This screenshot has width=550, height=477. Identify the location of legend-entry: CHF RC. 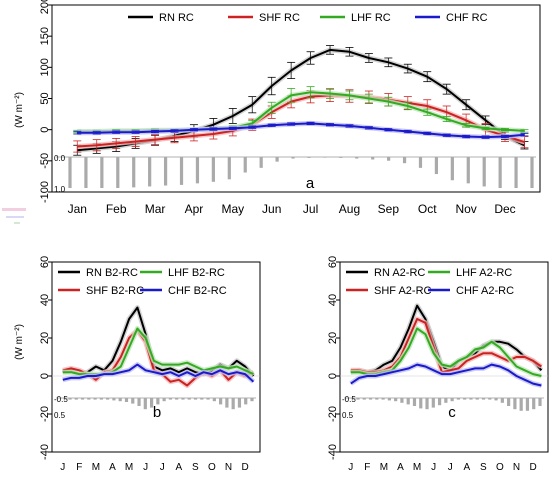
(467, 18).